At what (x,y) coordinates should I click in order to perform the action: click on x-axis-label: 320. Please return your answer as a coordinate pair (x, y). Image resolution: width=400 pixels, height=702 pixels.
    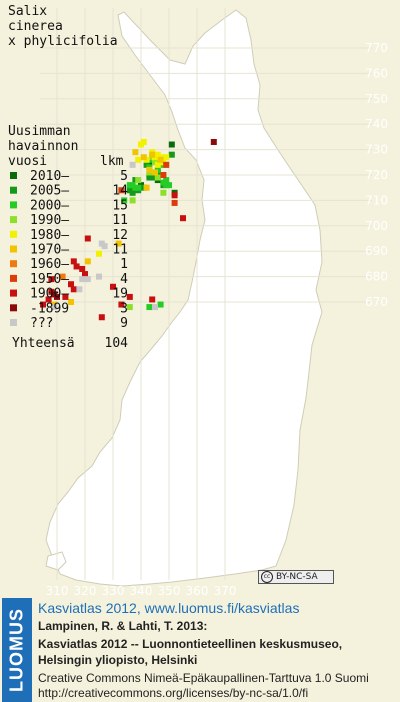
    Looking at the image, I should click on (85, 591).